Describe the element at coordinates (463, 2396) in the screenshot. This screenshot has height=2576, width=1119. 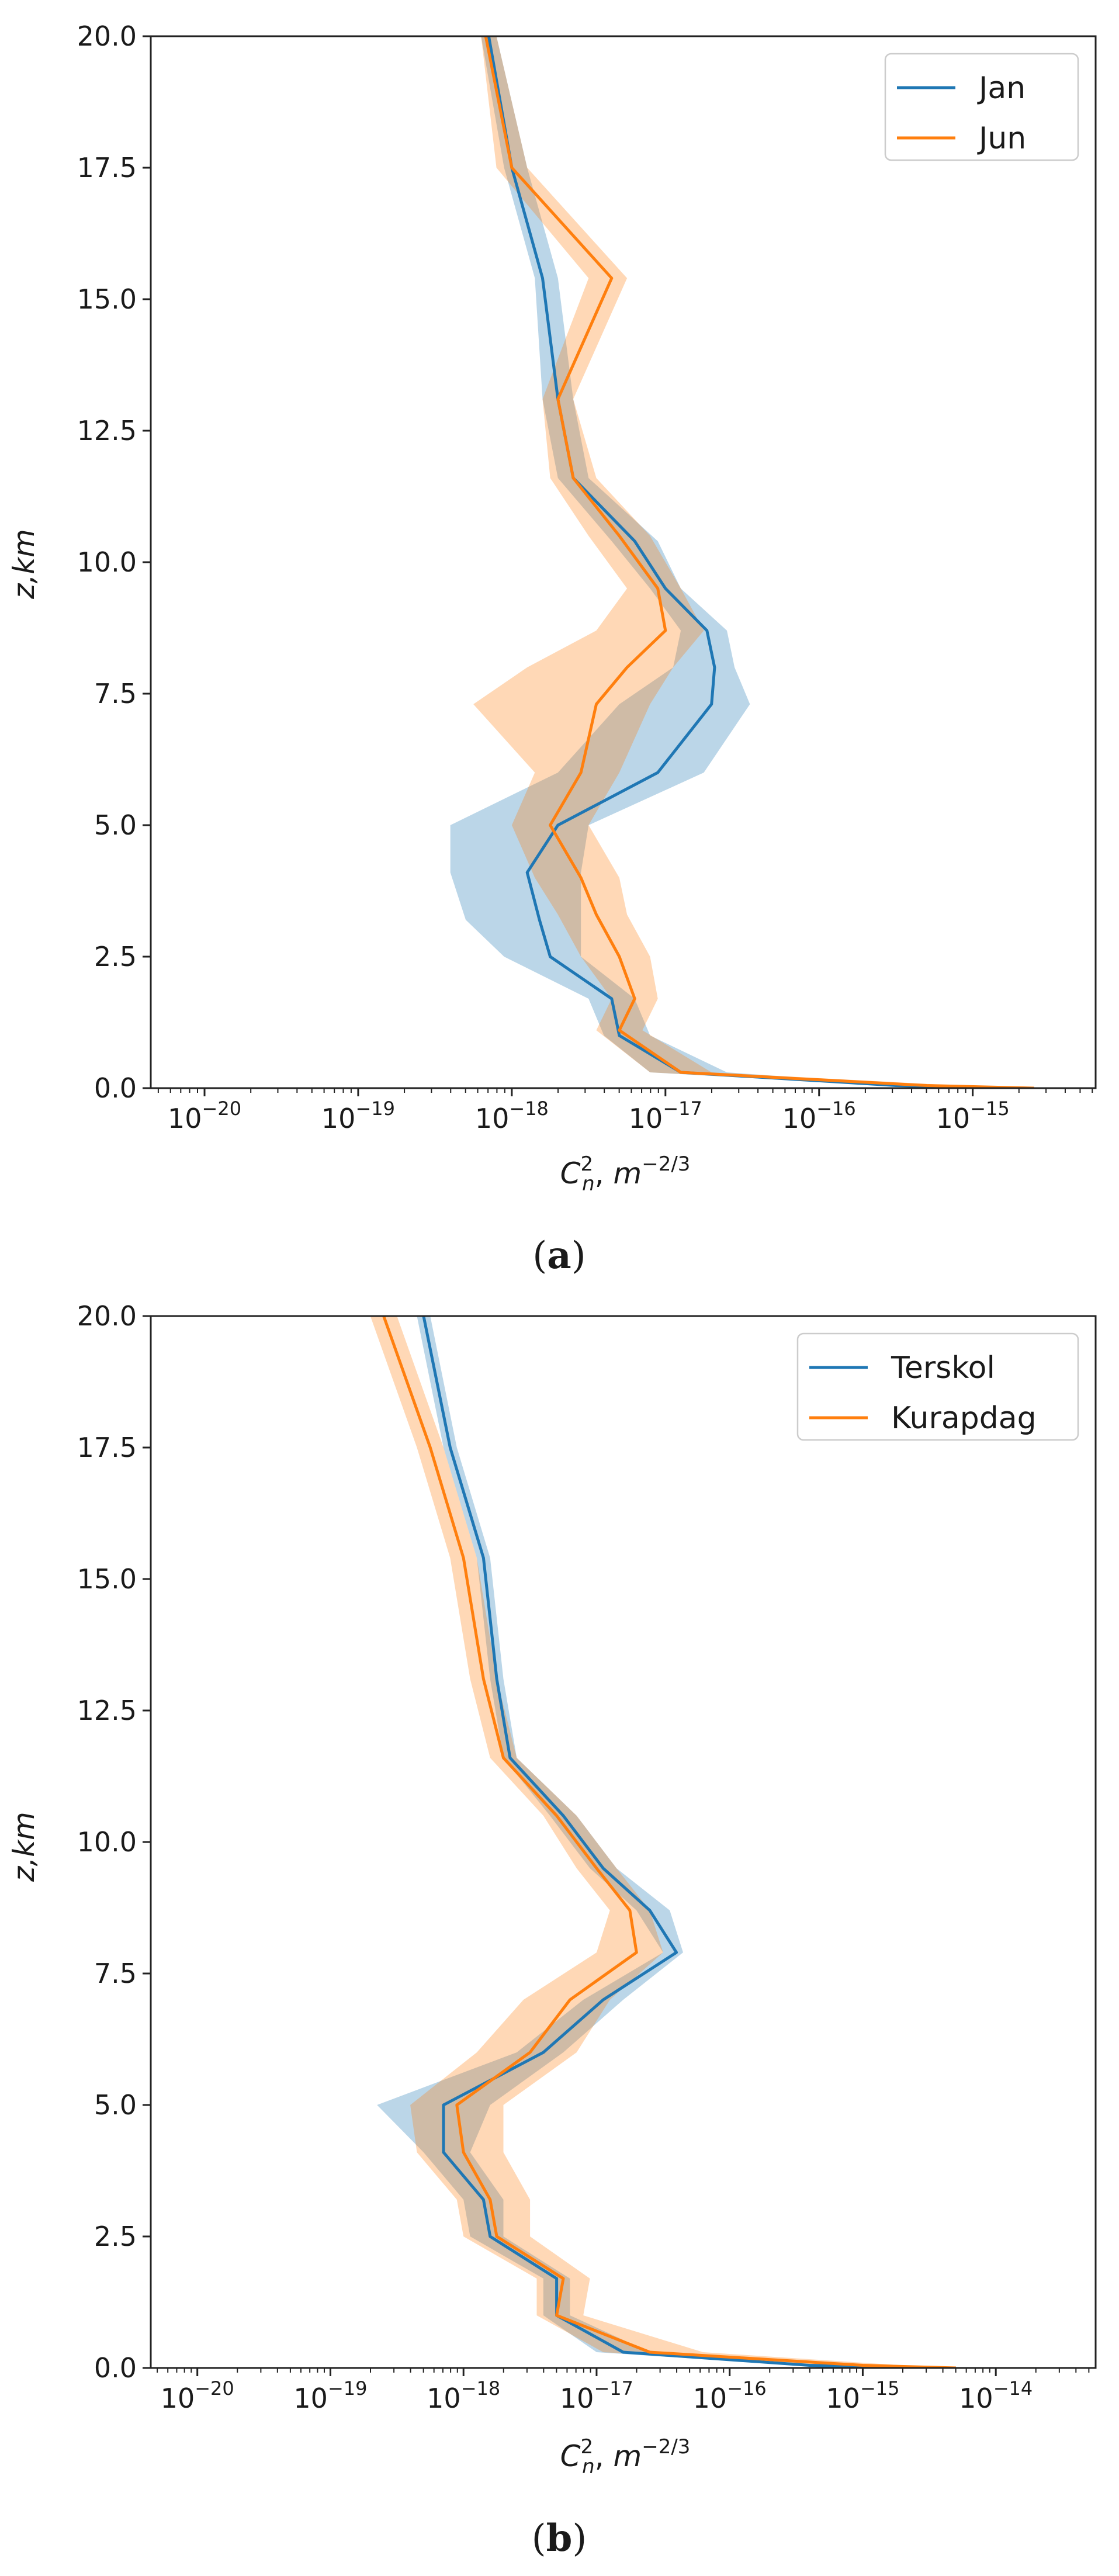
I see `panel-b-xtick-label: 10−18` at that location.